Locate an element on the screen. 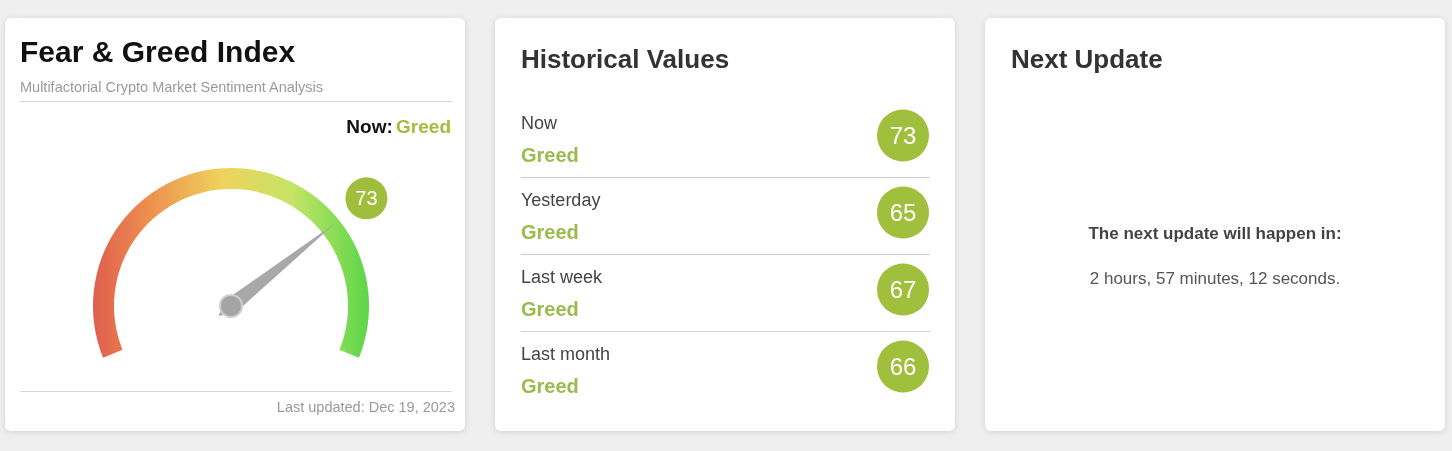  data-label: 66 is located at coordinates (903, 366).